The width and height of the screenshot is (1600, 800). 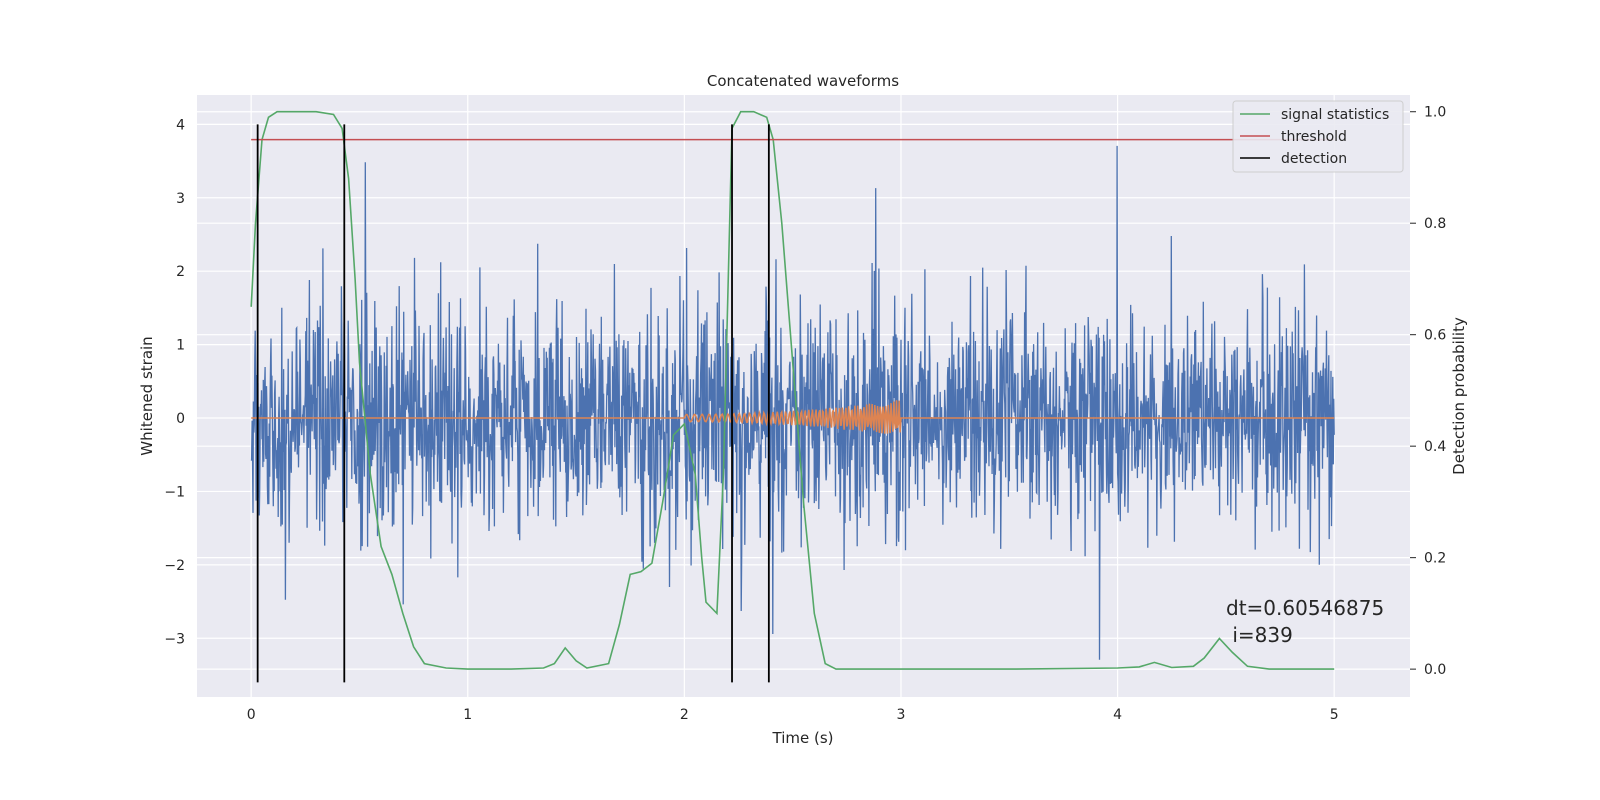 I want to click on y-left-tick-label: −3, so click(x=174, y=639).